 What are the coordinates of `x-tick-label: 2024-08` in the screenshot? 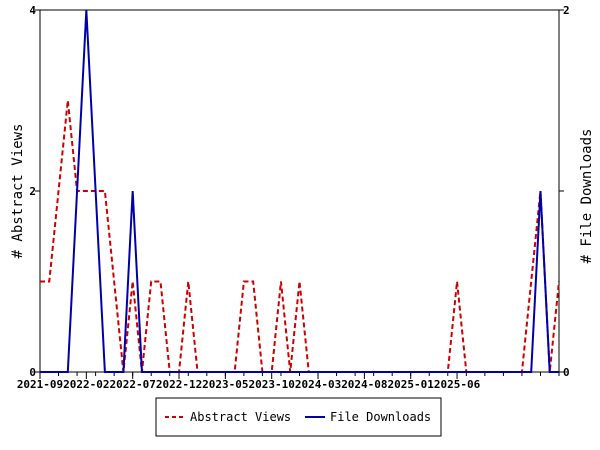 It's located at (364, 384).